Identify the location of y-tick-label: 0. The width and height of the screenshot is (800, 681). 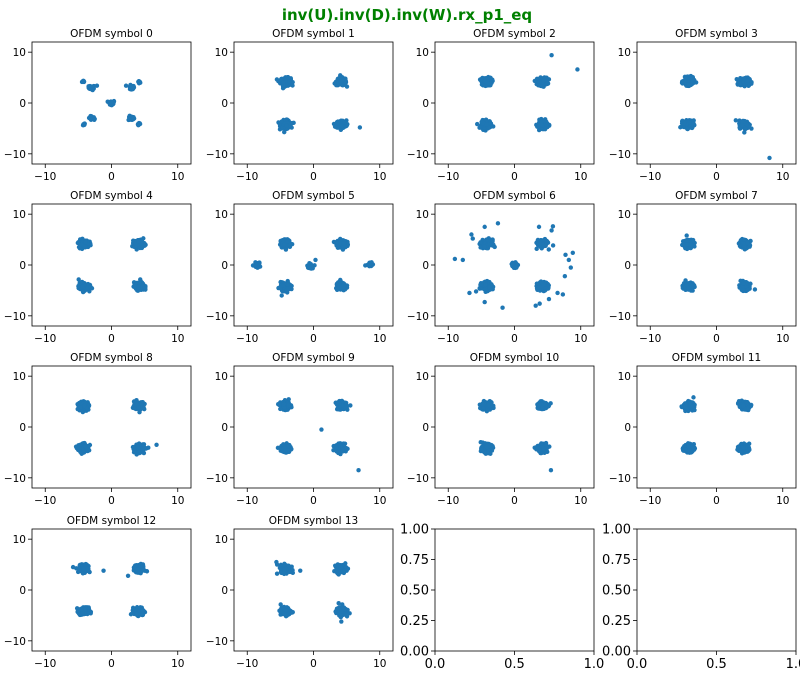
(22, 266).